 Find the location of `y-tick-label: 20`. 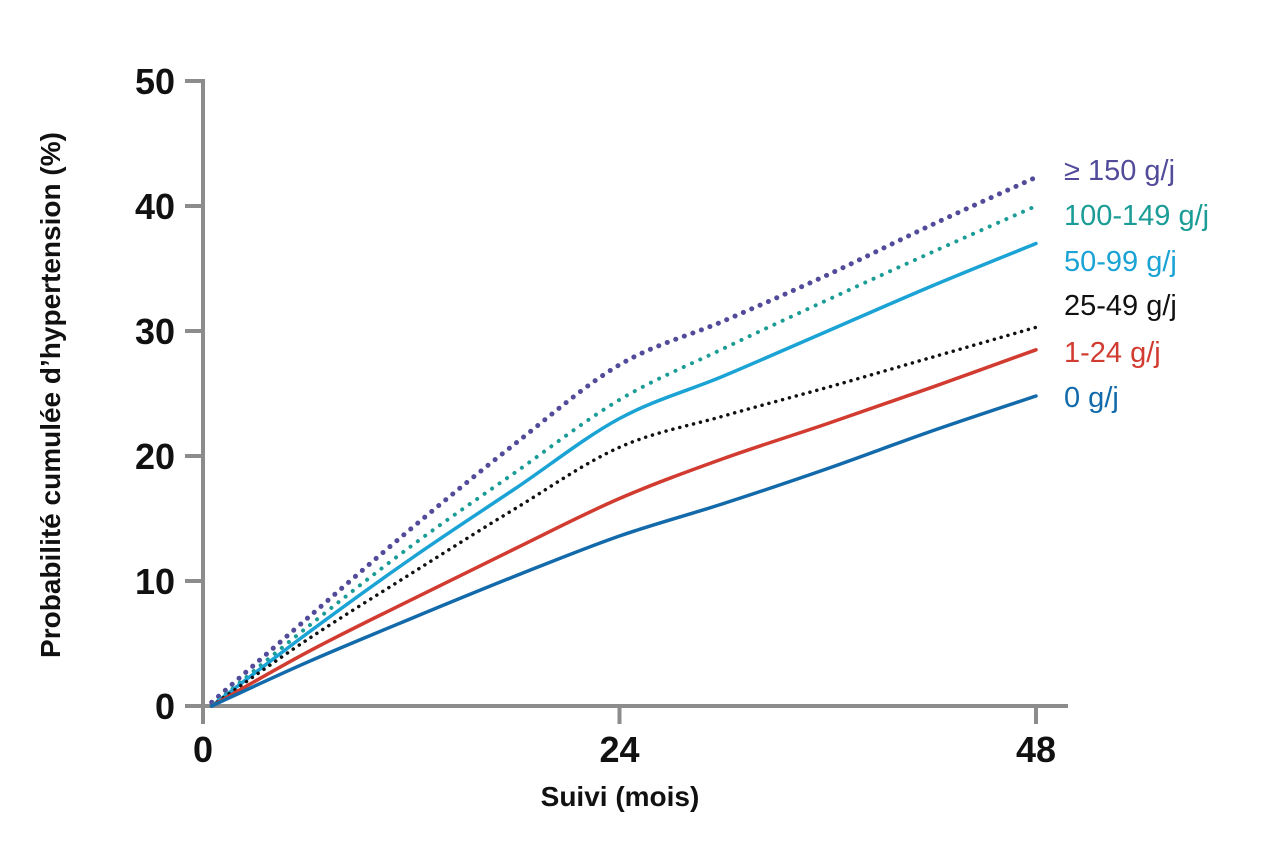

y-tick-label: 20 is located at coordinates (155, 456).